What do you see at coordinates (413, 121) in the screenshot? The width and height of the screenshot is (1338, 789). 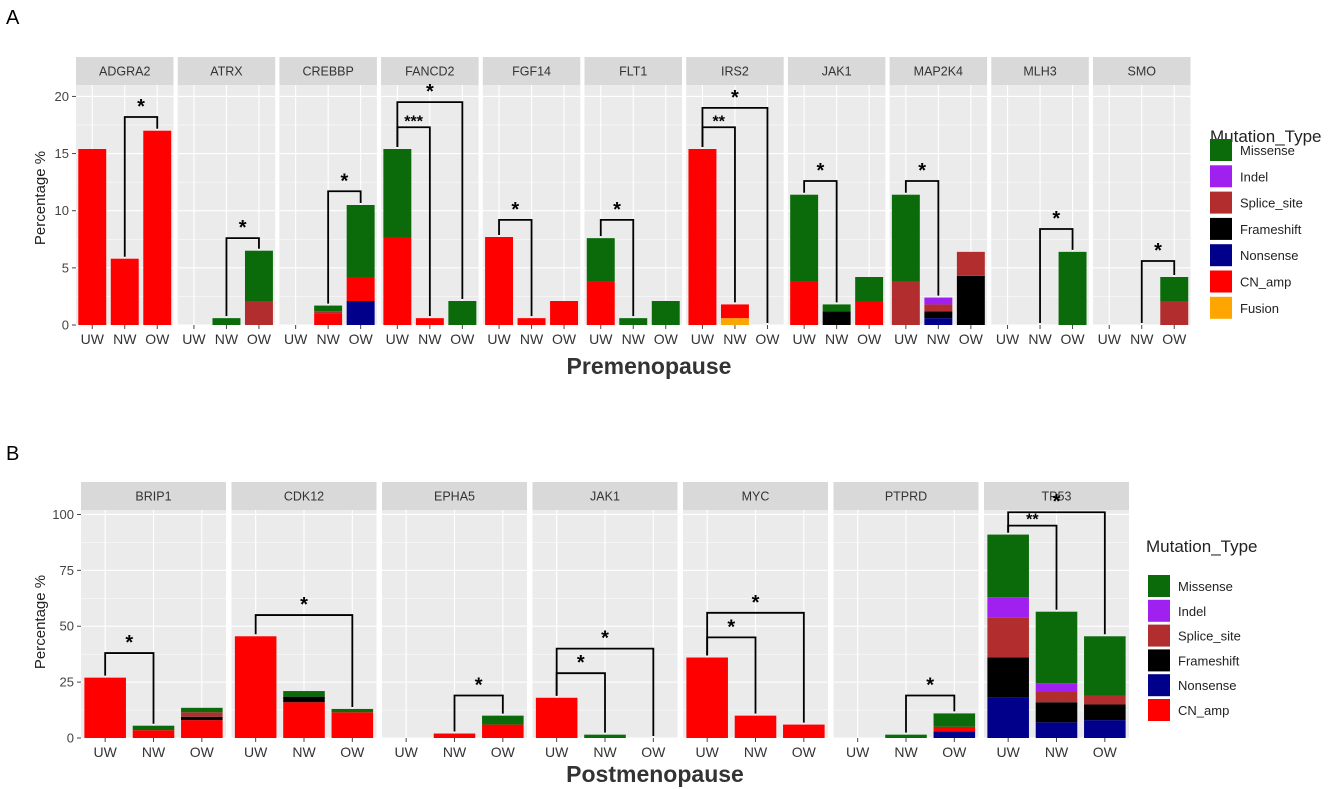 I see `significance-label: ***` at bounding box center [413, 121].